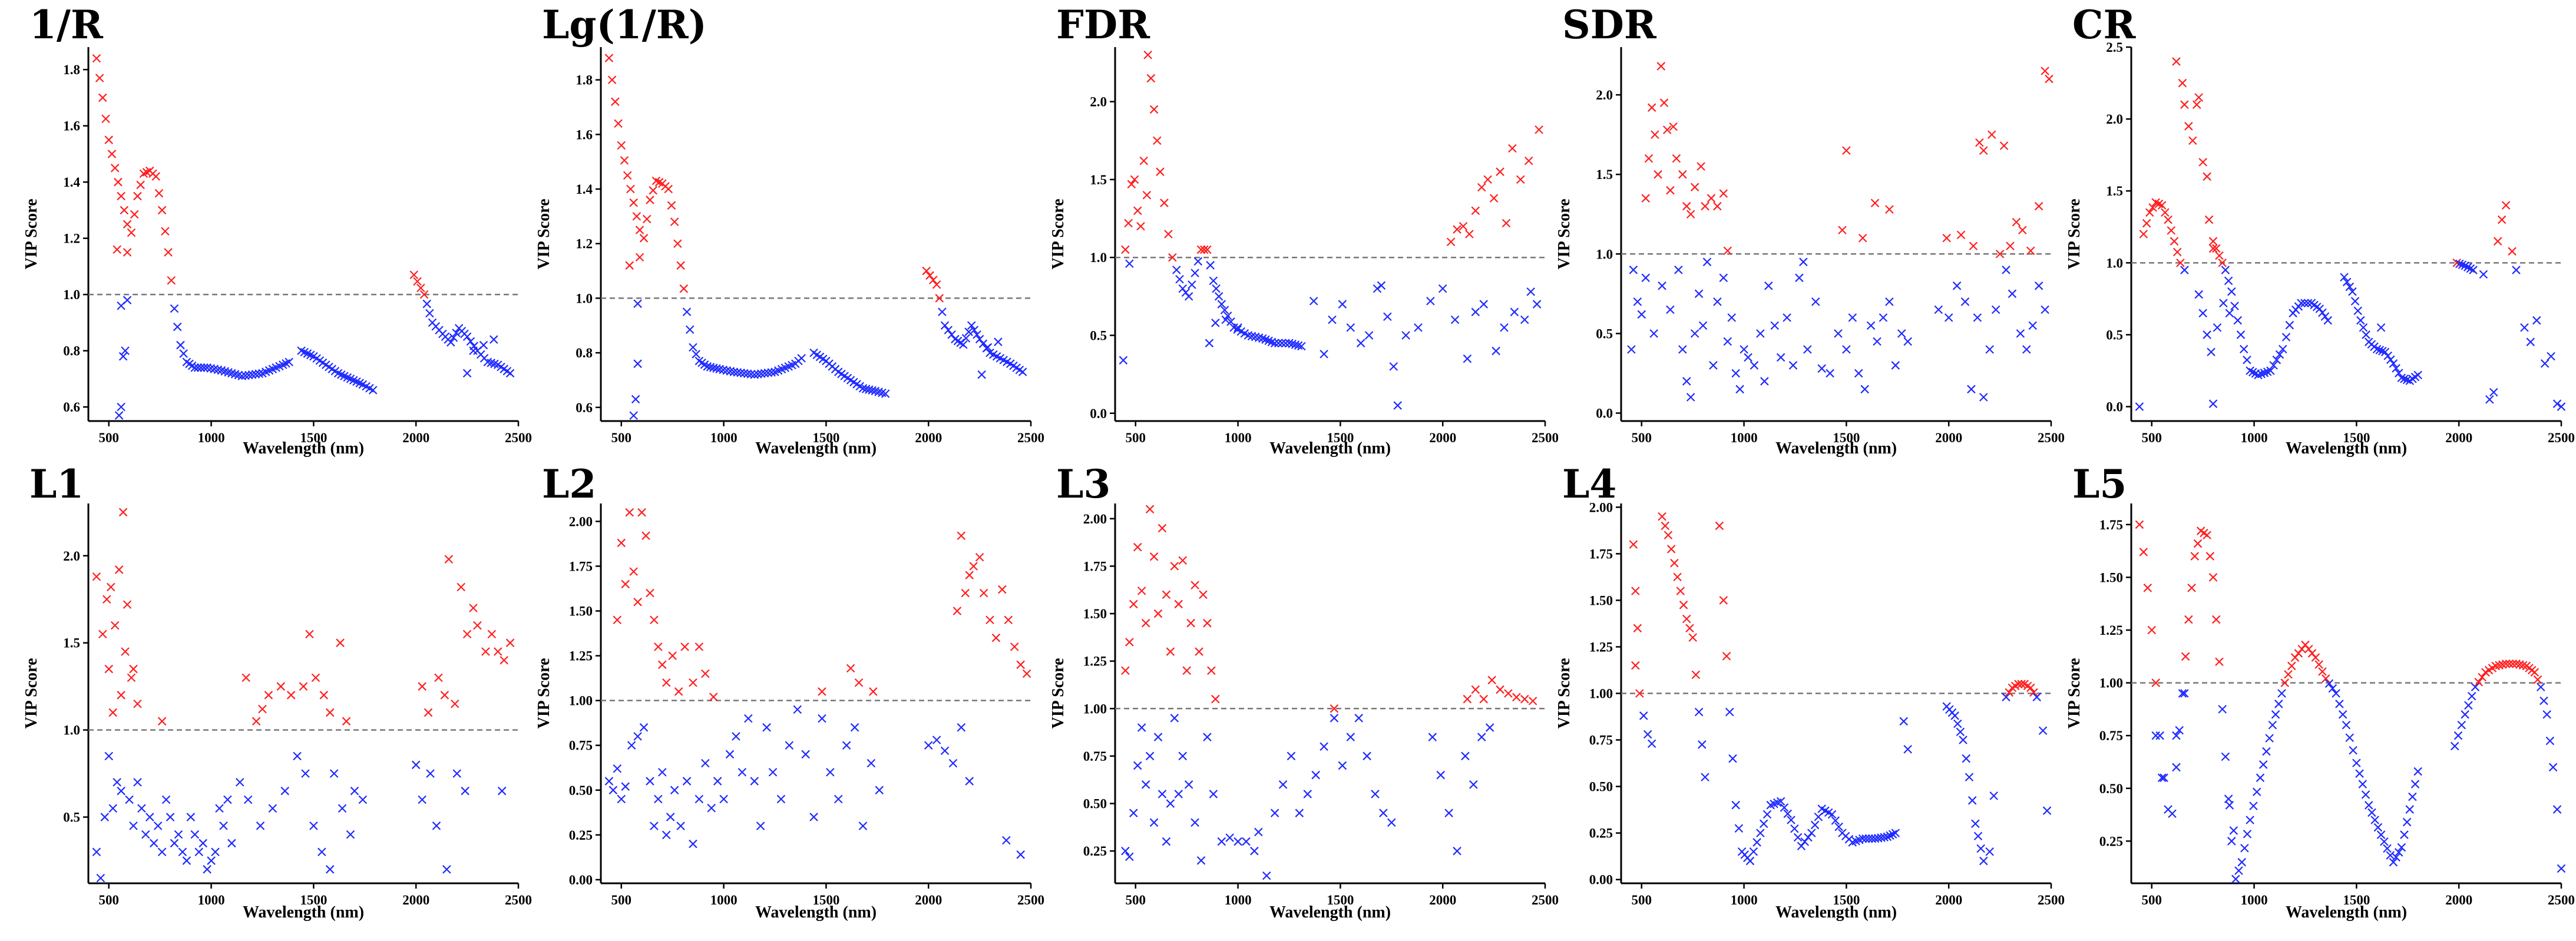 This screenshot has width=2576, height=941. Describe the element at coordinates (2111, 631) in the screenshot. I see `y-tick-label: 1.25` at that location.